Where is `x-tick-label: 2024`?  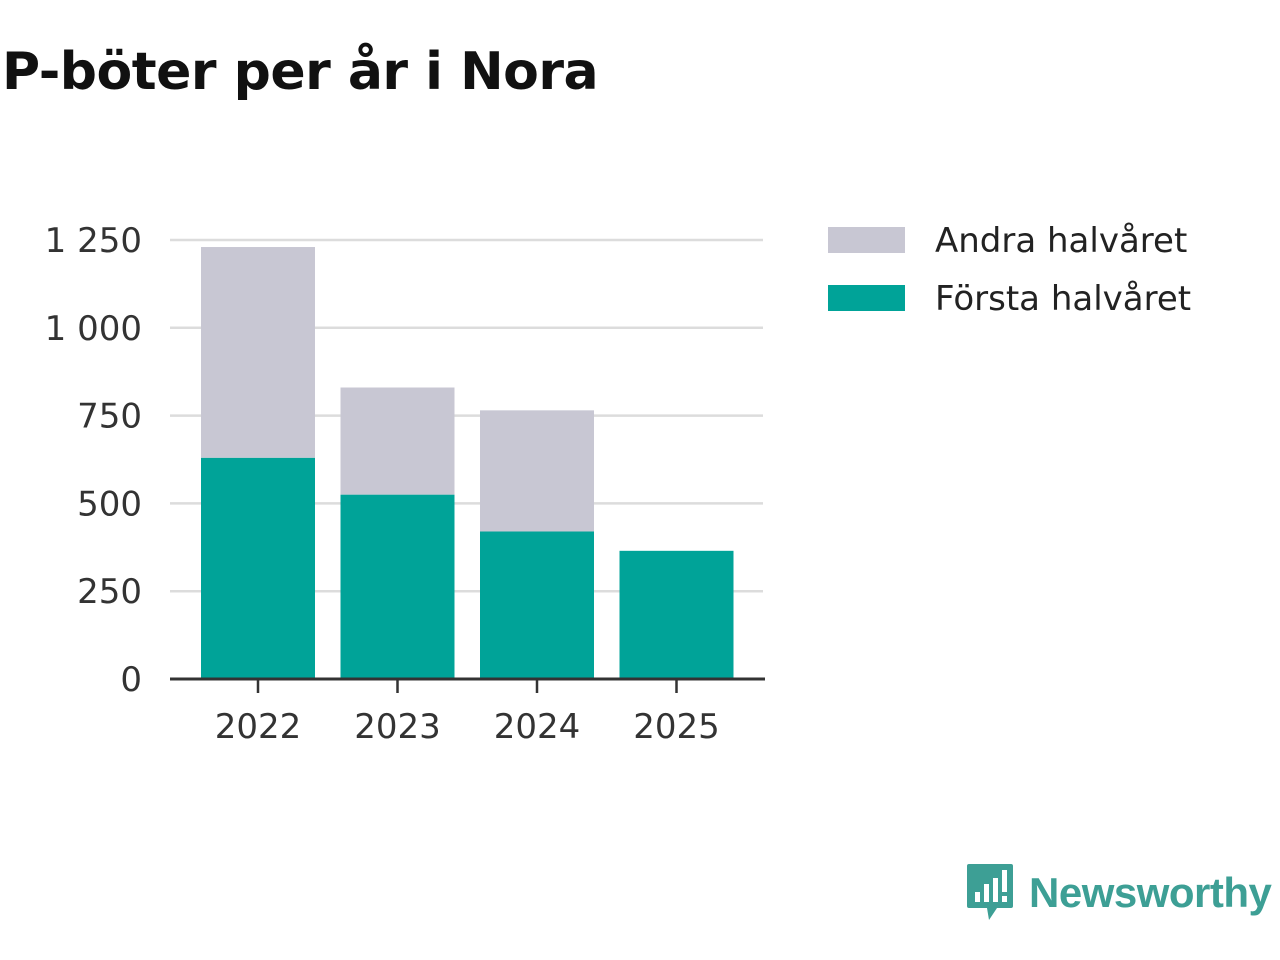
x-tick-label: 2024 is located at coordinates (537, 727).